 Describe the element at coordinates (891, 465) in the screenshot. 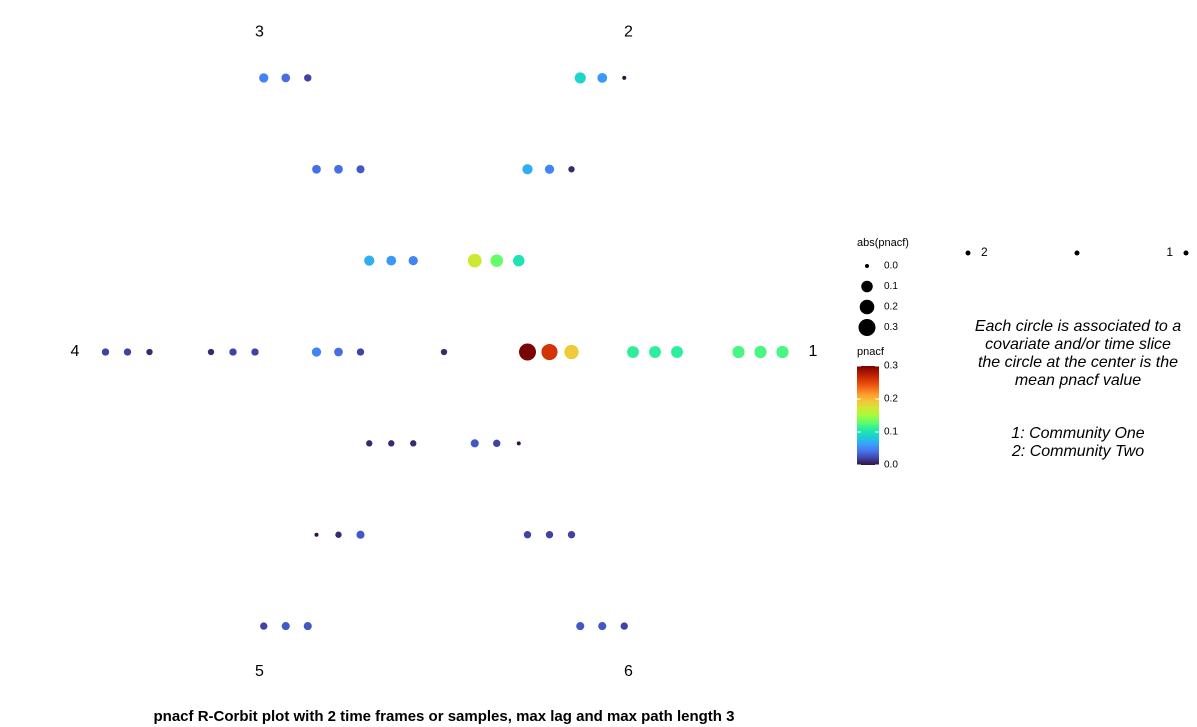

I see `colorbar-label: 0.0` at that location.